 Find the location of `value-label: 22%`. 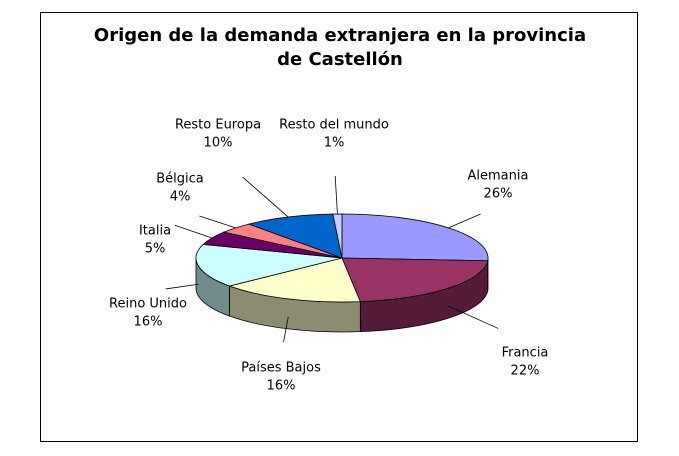

value-label: 22% is located at coordinates (525, 371).